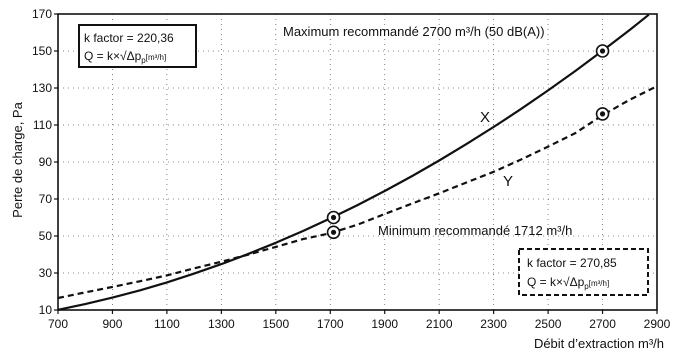 The image size is (674, 354). Describe the element at coordinates (167, 324) in the screenshot. I see `x-tick-label: 1100` at that location.